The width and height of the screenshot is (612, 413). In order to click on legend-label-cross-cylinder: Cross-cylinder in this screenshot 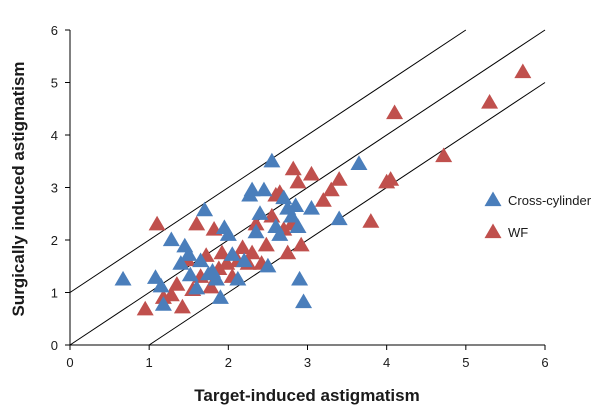, I will do `click(550, 200)`.